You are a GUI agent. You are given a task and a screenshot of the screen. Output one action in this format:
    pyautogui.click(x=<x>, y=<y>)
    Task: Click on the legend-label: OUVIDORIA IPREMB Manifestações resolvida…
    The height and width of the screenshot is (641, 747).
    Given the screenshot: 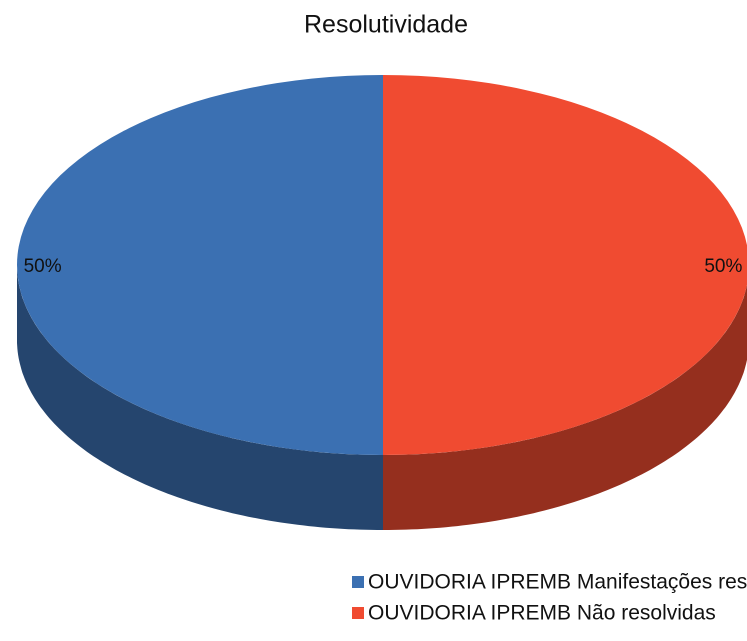 What is the action you would take?
    pyautogui.click(x=557, y=582)
    